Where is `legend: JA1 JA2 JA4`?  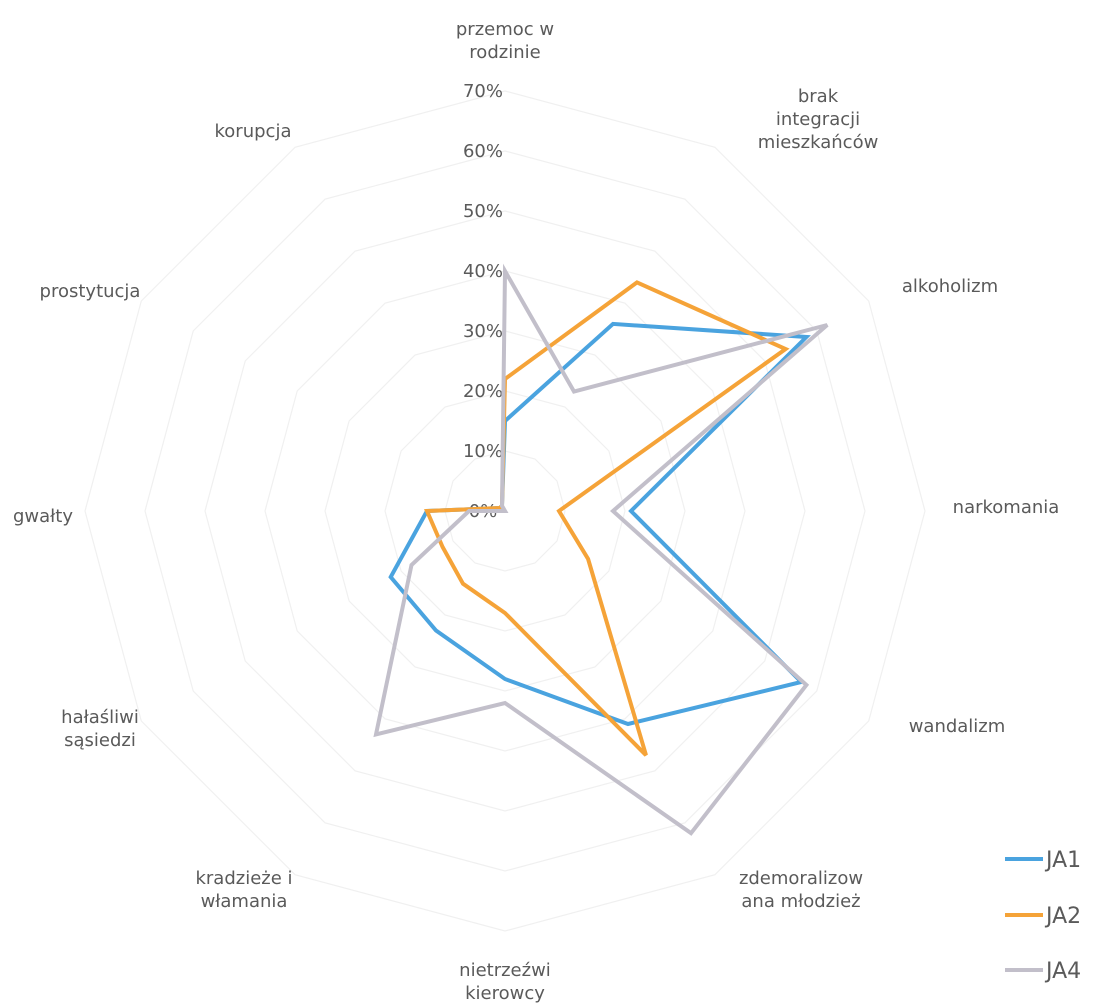 legend: JA1 JA2 JA4 is located at coordinates (1043, 916).